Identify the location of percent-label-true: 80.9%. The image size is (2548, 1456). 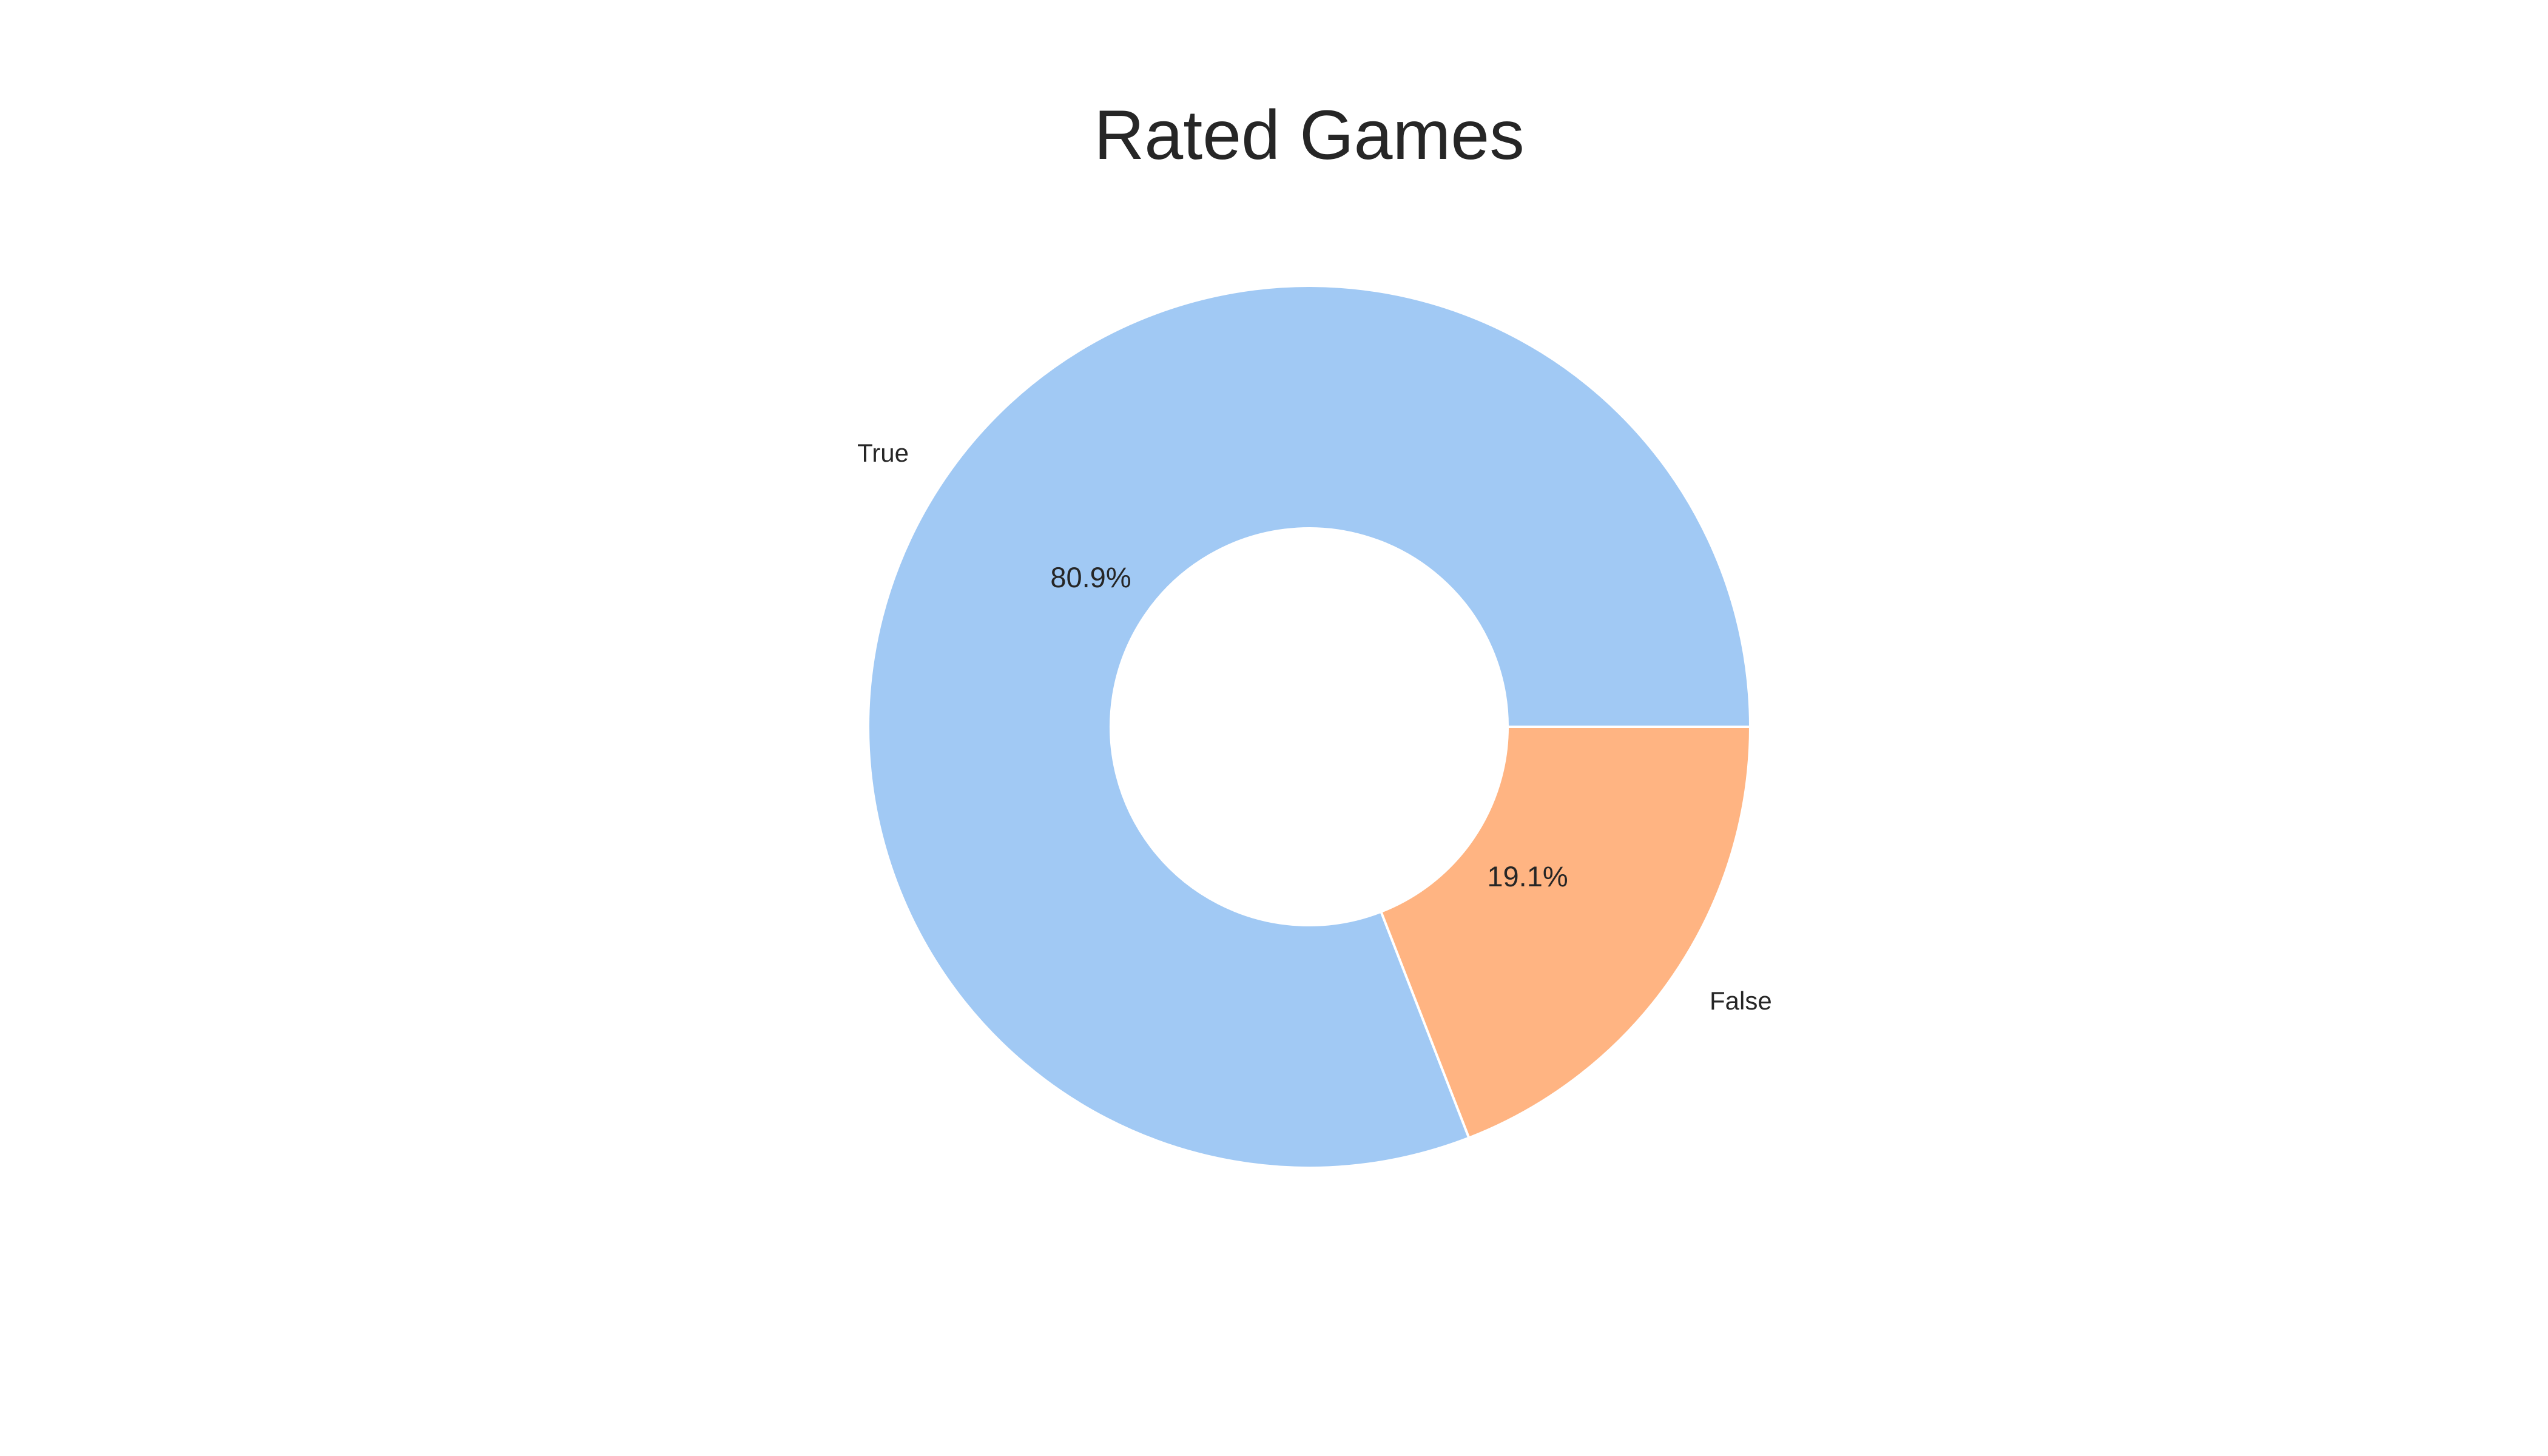
(1090, 577).